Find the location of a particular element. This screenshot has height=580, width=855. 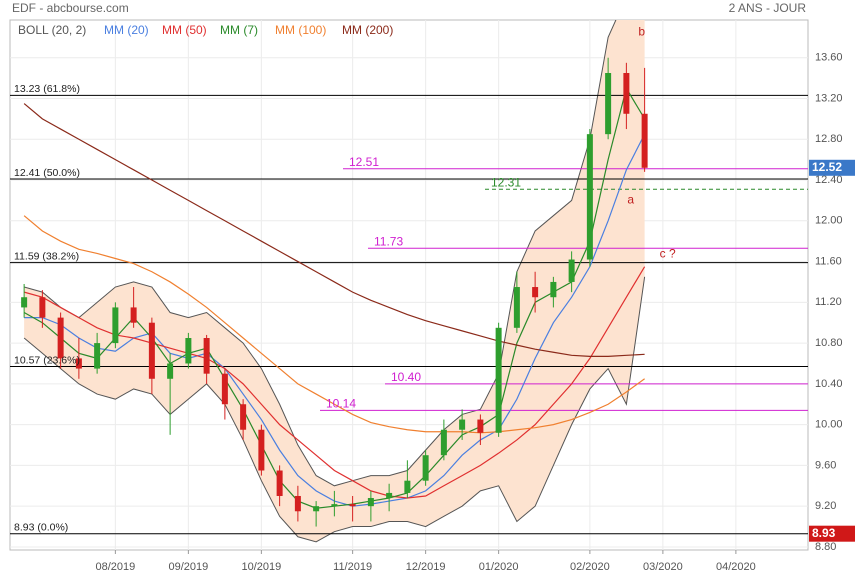

x-tick-label: 09/2019 is located at coordinates (188, 567).